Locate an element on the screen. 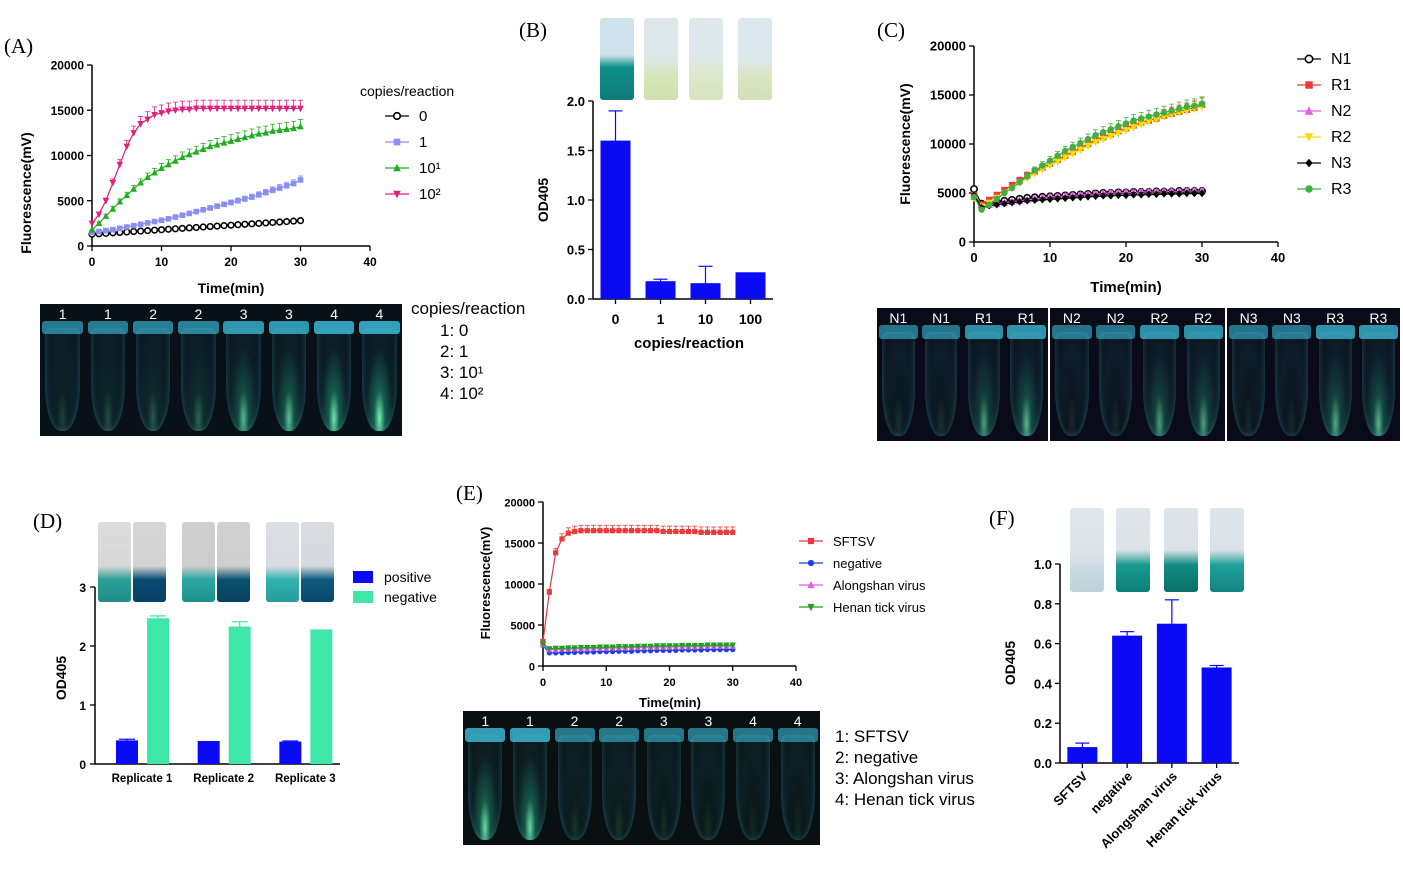 The height and width of the screenshot is (874, 1403). chart-a-series-0-legend-marker is located at coordinates (397, 116).